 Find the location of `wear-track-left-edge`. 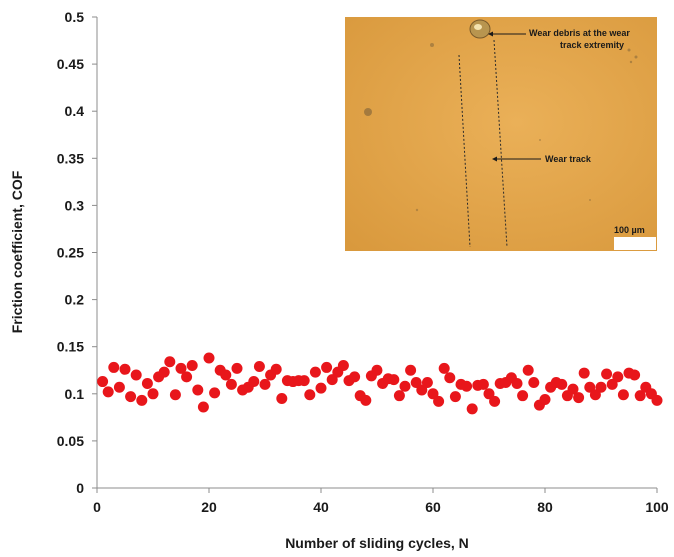

wear-track-left-edge is located at coordinates (464, 151).